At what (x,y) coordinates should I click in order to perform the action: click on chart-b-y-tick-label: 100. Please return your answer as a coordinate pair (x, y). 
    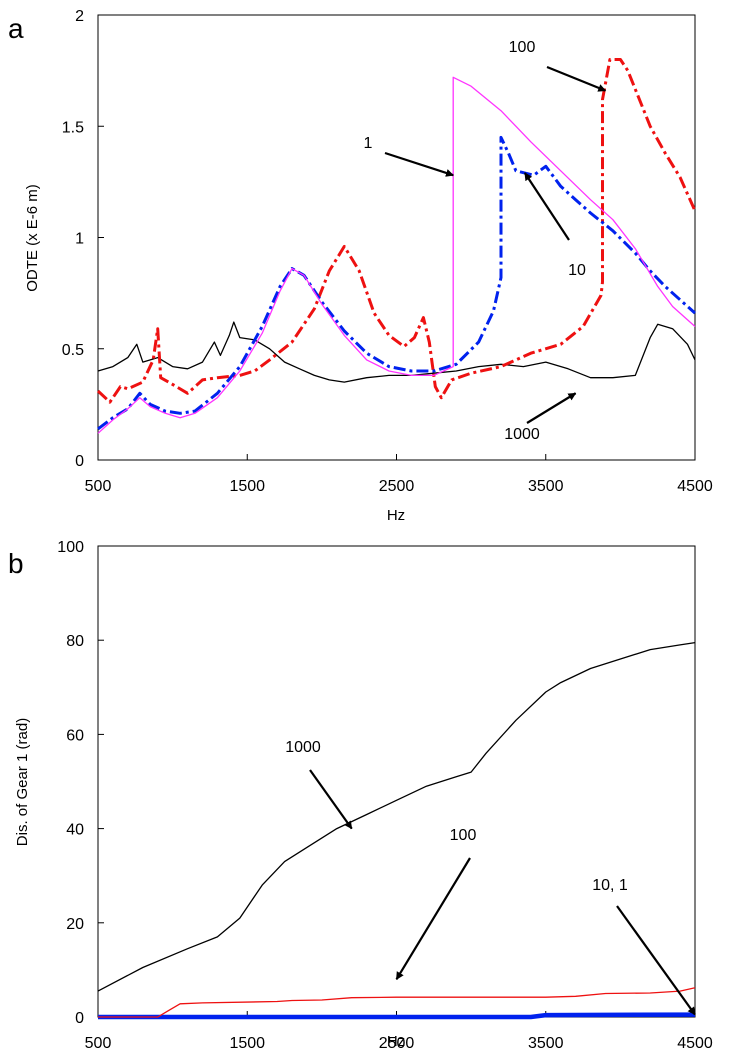
    Looking at the image, I should click on (70, 547).